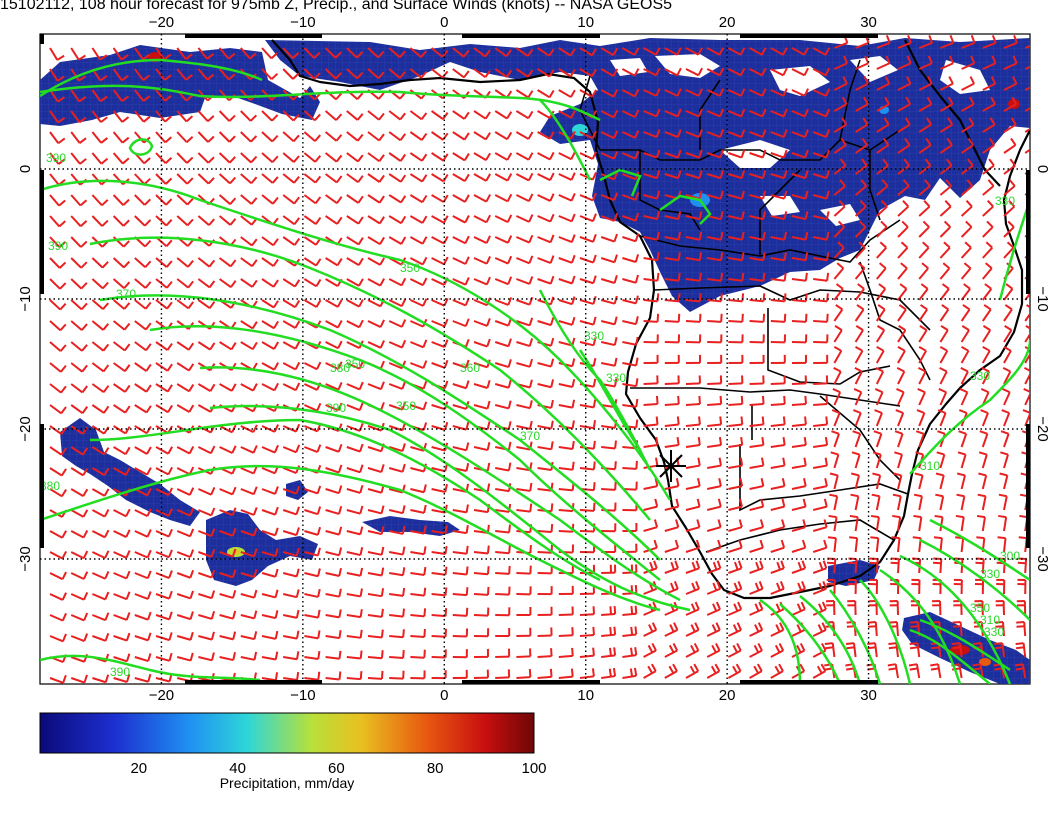  Describe the element at coordinates (444, 22) in the screenshot. I see `lon-tick-label-top: 0` at that location.